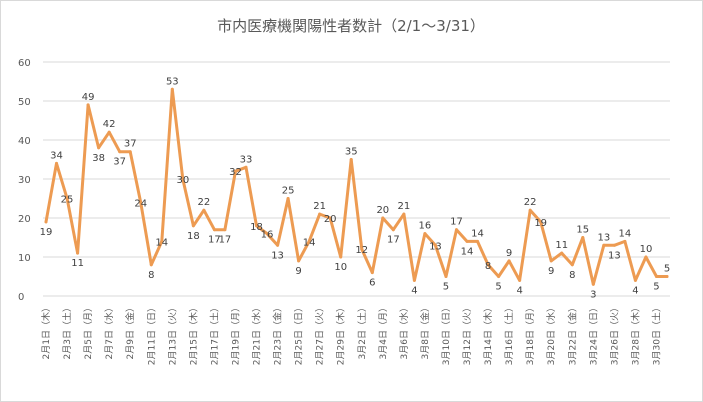 Image resolution: width=703 pixels, height=402 pixels. I want to click on x-tick-label: 3月4日（月）, so click(383, 331).